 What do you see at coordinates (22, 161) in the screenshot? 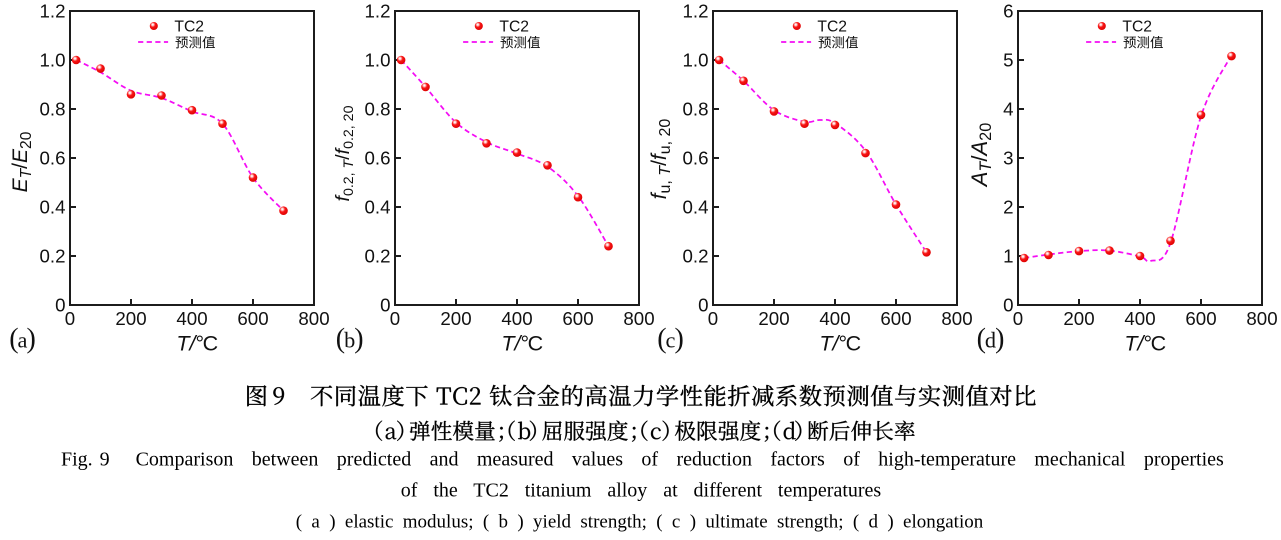
I see `svg-text: ET/E20` at bounding box center [22, 161].